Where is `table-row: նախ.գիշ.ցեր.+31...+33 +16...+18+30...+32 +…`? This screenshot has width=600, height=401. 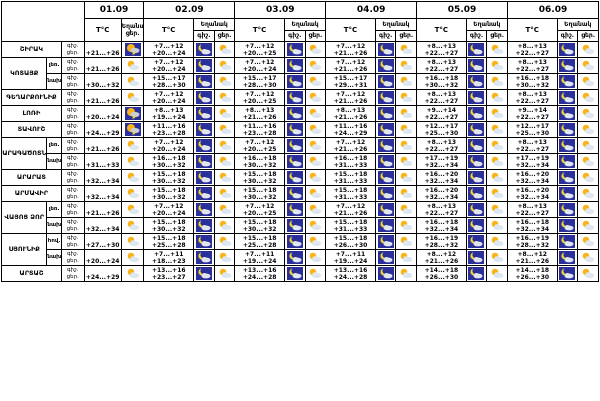
table-row: նախ.գիշ.ցեր.+31...+33 +16...+18+30...+32 +… is located at coordinates (300, 161).